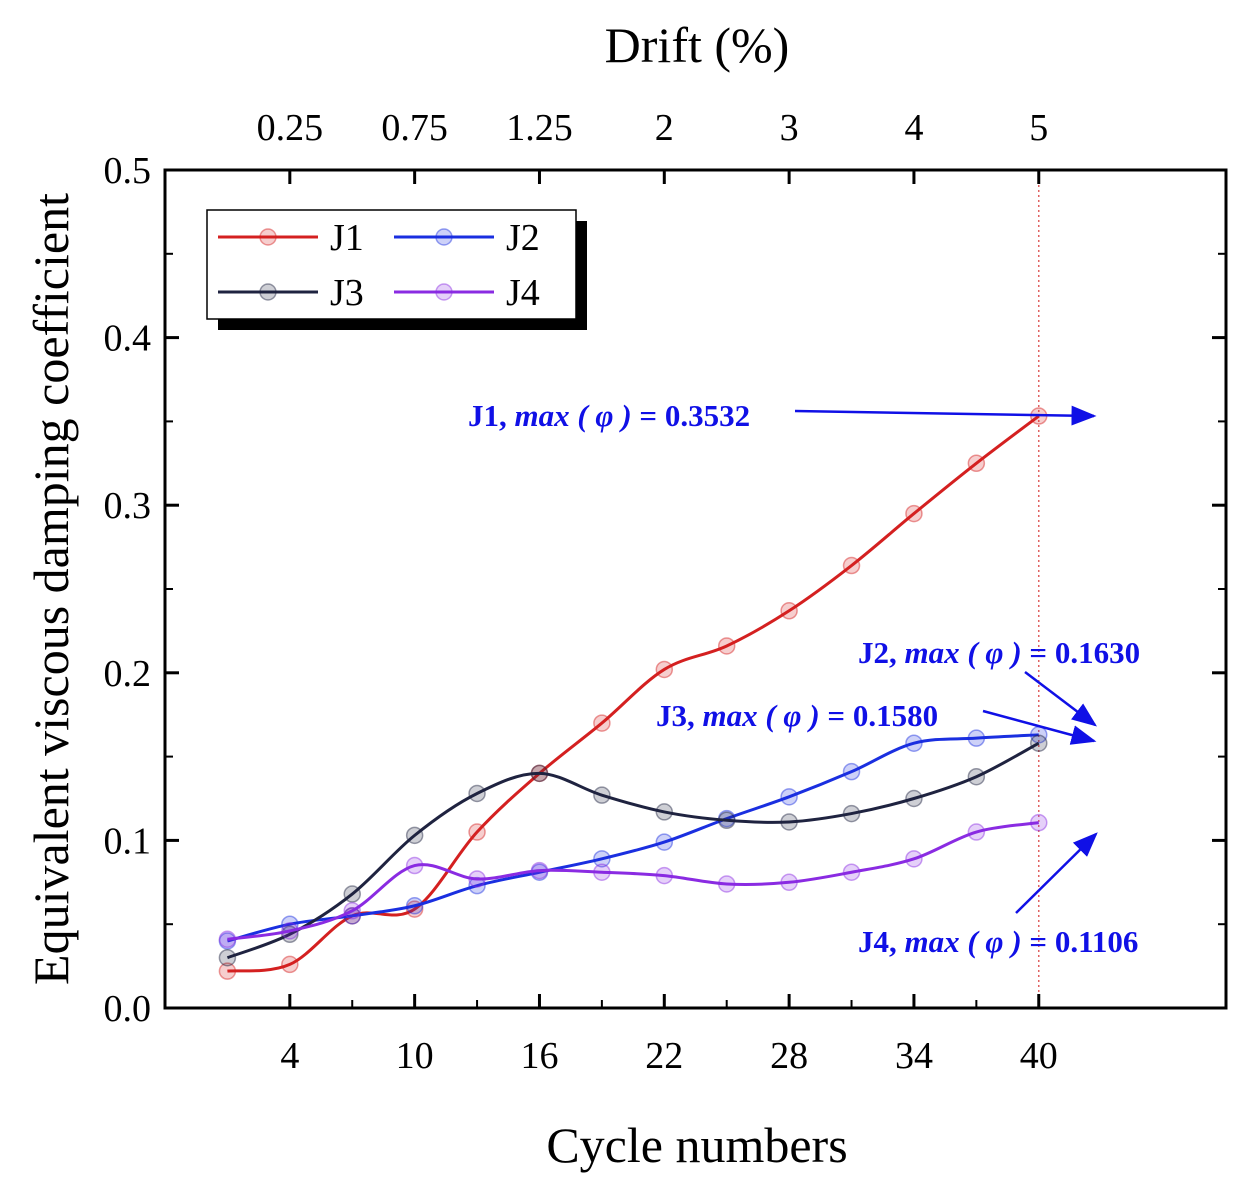  What do you see at coordinates (1060, 699) in the screenshot?
I see `annotation-arrow-j2` at bounding box center [1060, 699].